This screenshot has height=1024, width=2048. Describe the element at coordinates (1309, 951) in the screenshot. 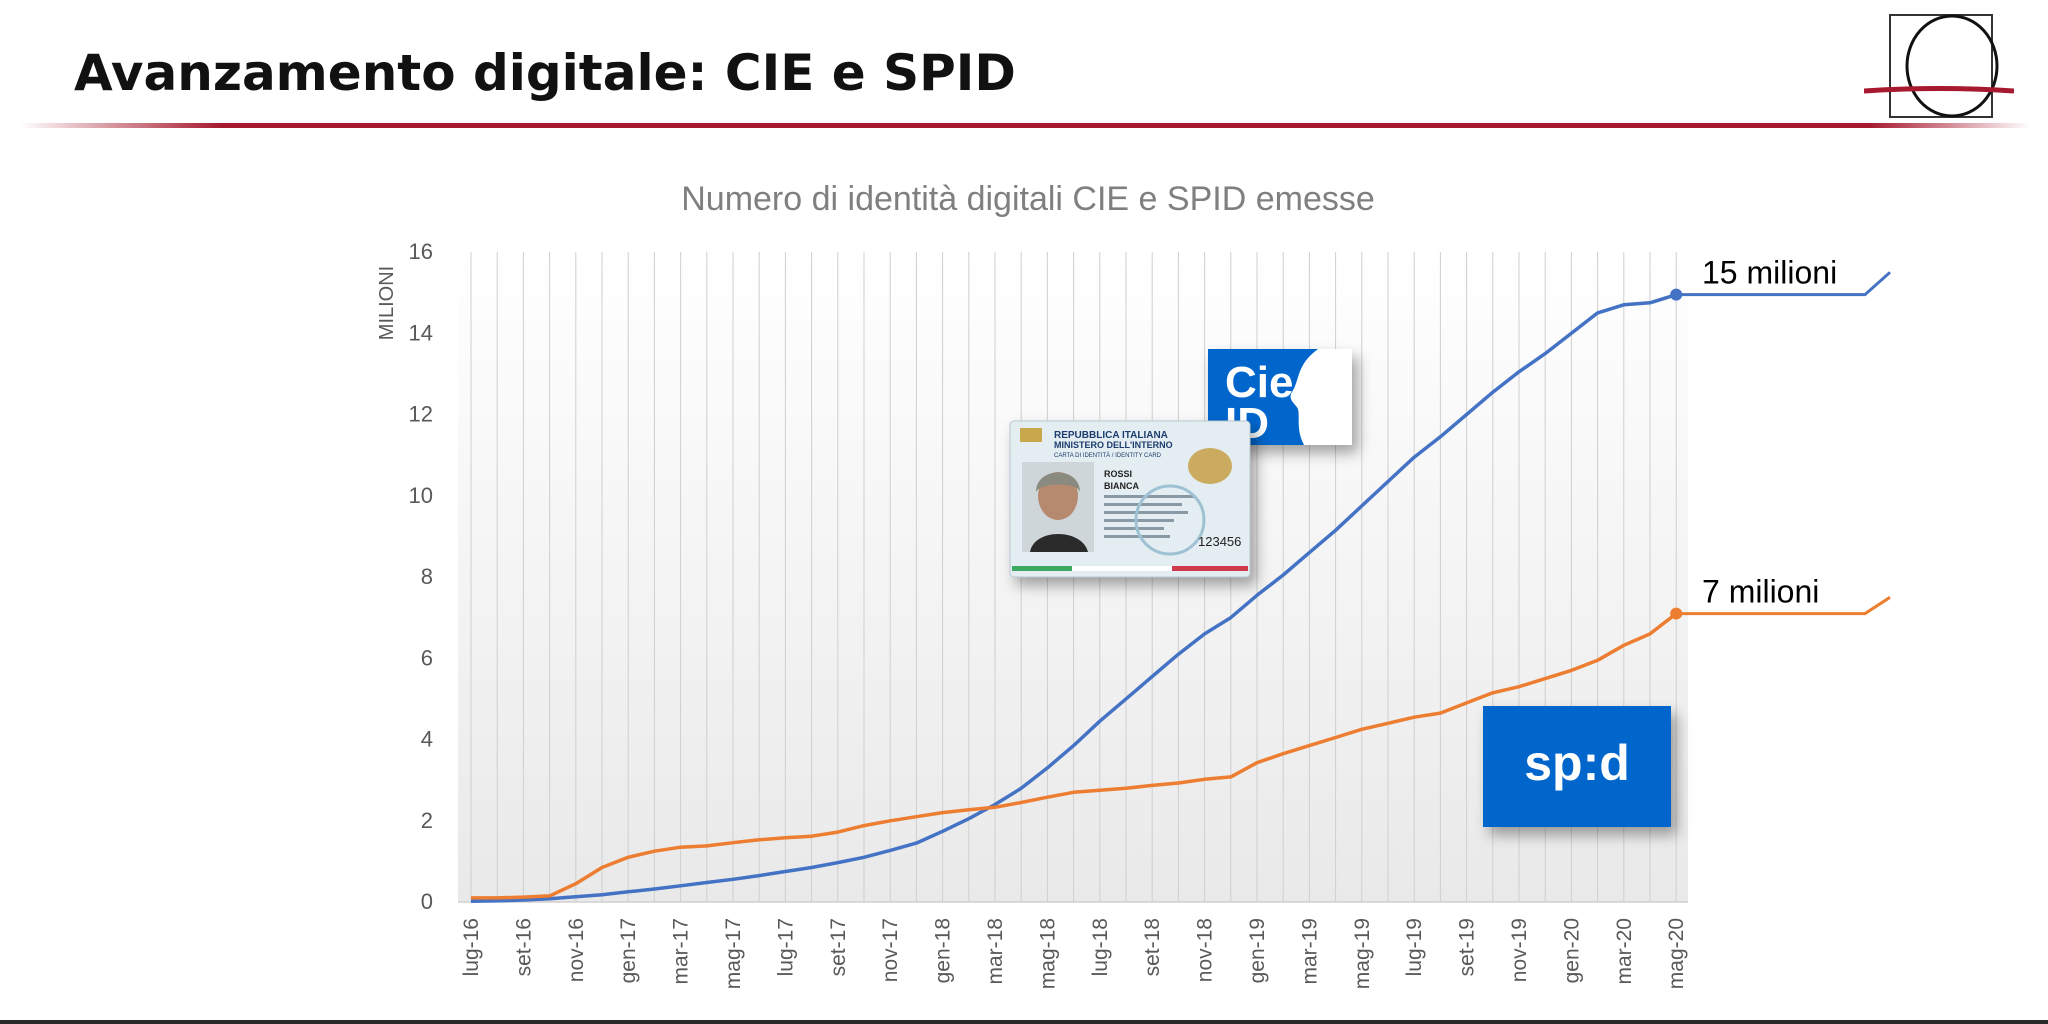

I see `x-tick-label: mar-19` at that location.